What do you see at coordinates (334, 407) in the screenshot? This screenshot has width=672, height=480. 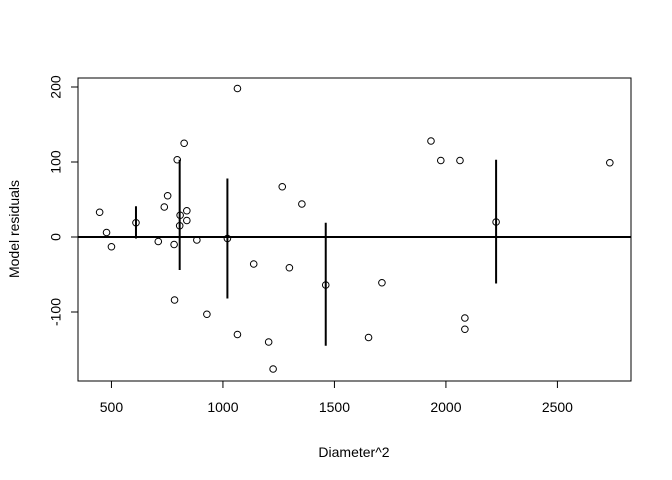 I see `x-tick-label: 1500` at bounding box center [334, 407].